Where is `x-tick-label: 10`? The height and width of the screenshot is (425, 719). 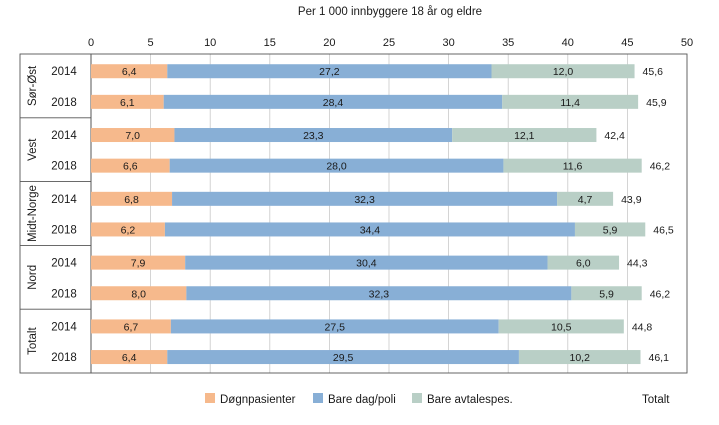
x-tick-label: 10 is located at coordinates (210, 43).